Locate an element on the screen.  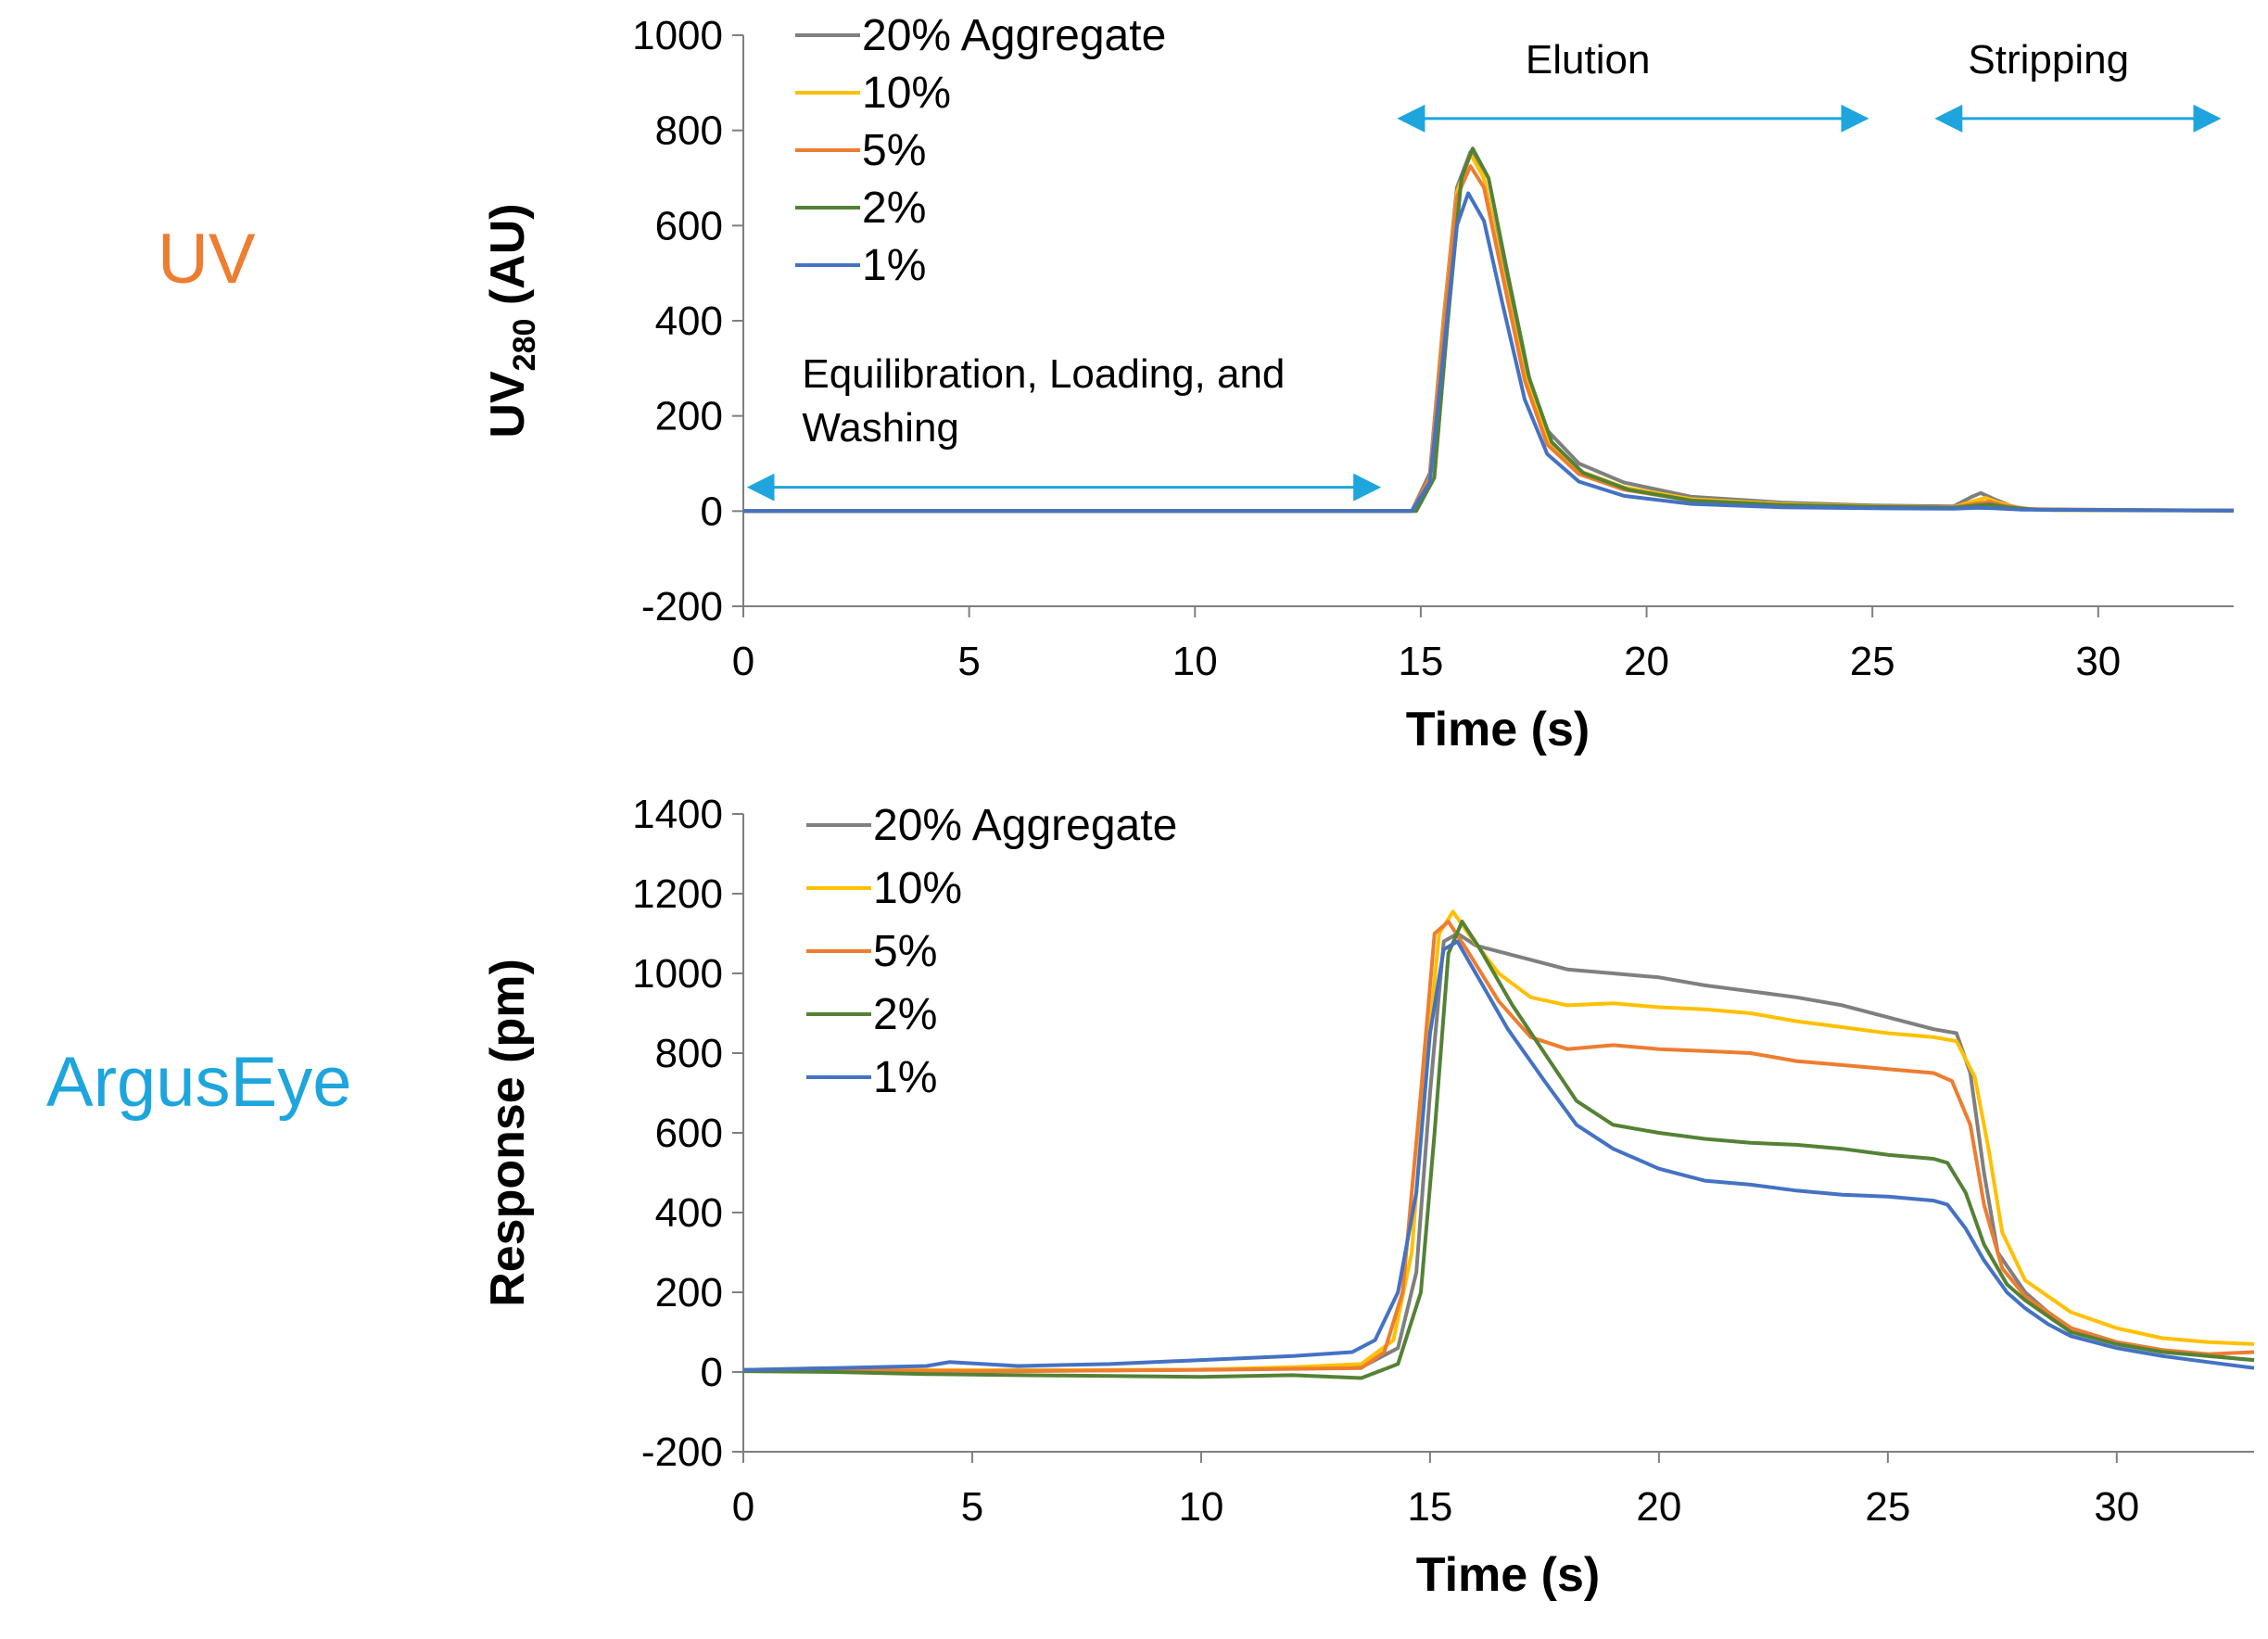
uv-section-label: UV is located at coordinates (207, 259).